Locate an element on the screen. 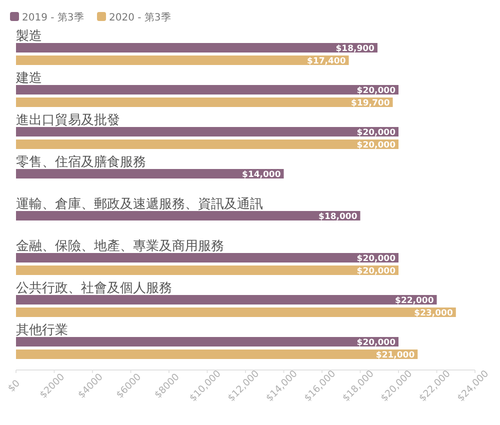 The height and width of the screenshot is (425, 500). y-tick-label: 建造 is located at coordinates (28, 78).